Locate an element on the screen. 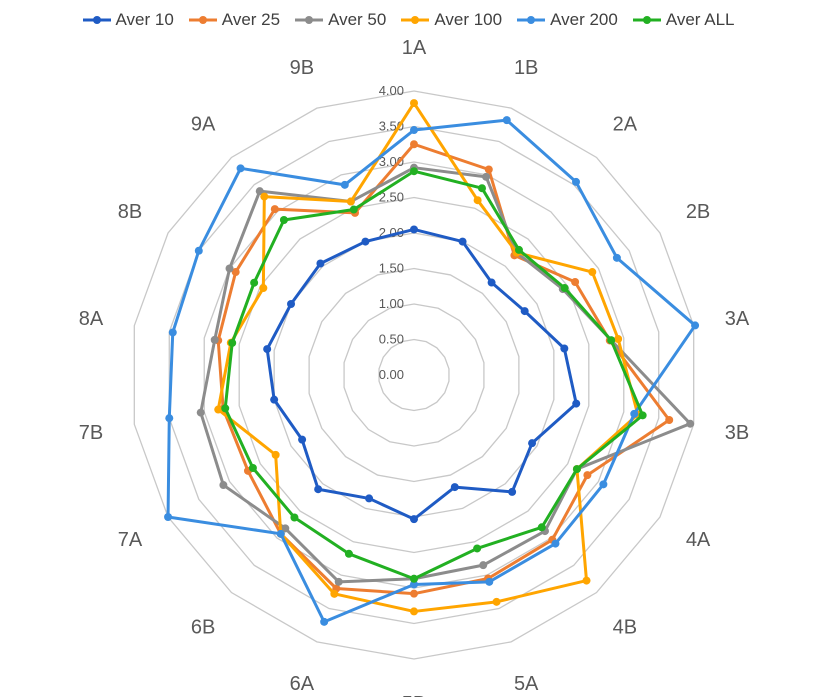 This screenshot has height=697, width=816. legend-item: Aver 25 is located at coordinates (234, 20).